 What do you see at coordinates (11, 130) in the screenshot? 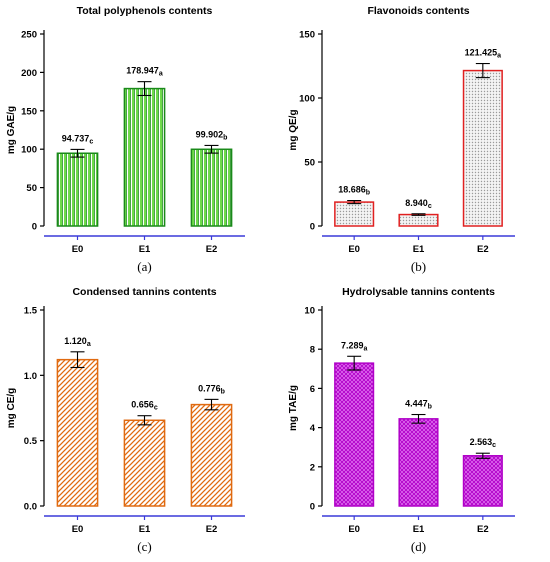
I see `y-axis-label: mg GAE/g` at bounding box center [11, 130].